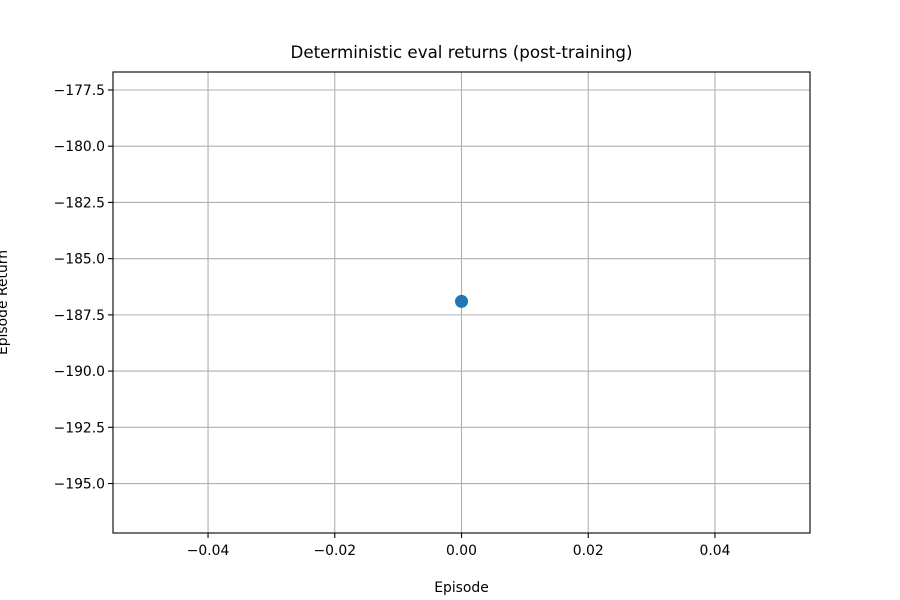 The image size is (900, 600). What do you see at coordinates (79, 485) in the screenshot?
I see `y-tick-label: −195.0` at bounding box center [79, 485].